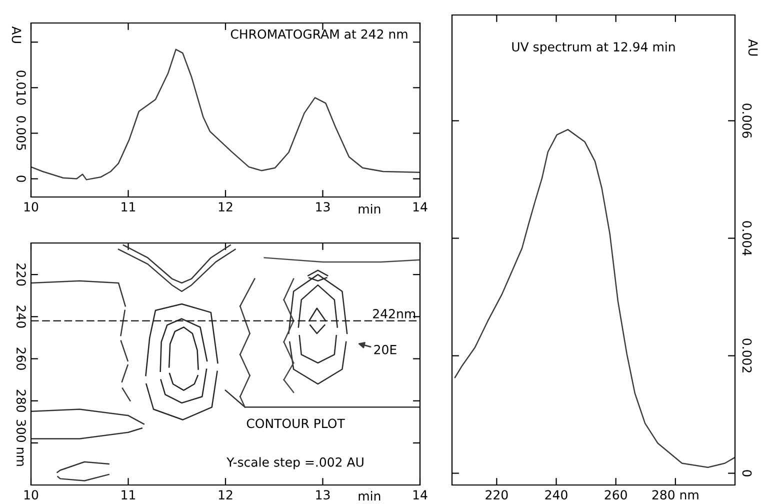 This screenshot has width=763, height=504. What do you see at coordinates (21, 275) in the screenshot?
I see `y-tick-label: 220` at bounding box center [21, 275].